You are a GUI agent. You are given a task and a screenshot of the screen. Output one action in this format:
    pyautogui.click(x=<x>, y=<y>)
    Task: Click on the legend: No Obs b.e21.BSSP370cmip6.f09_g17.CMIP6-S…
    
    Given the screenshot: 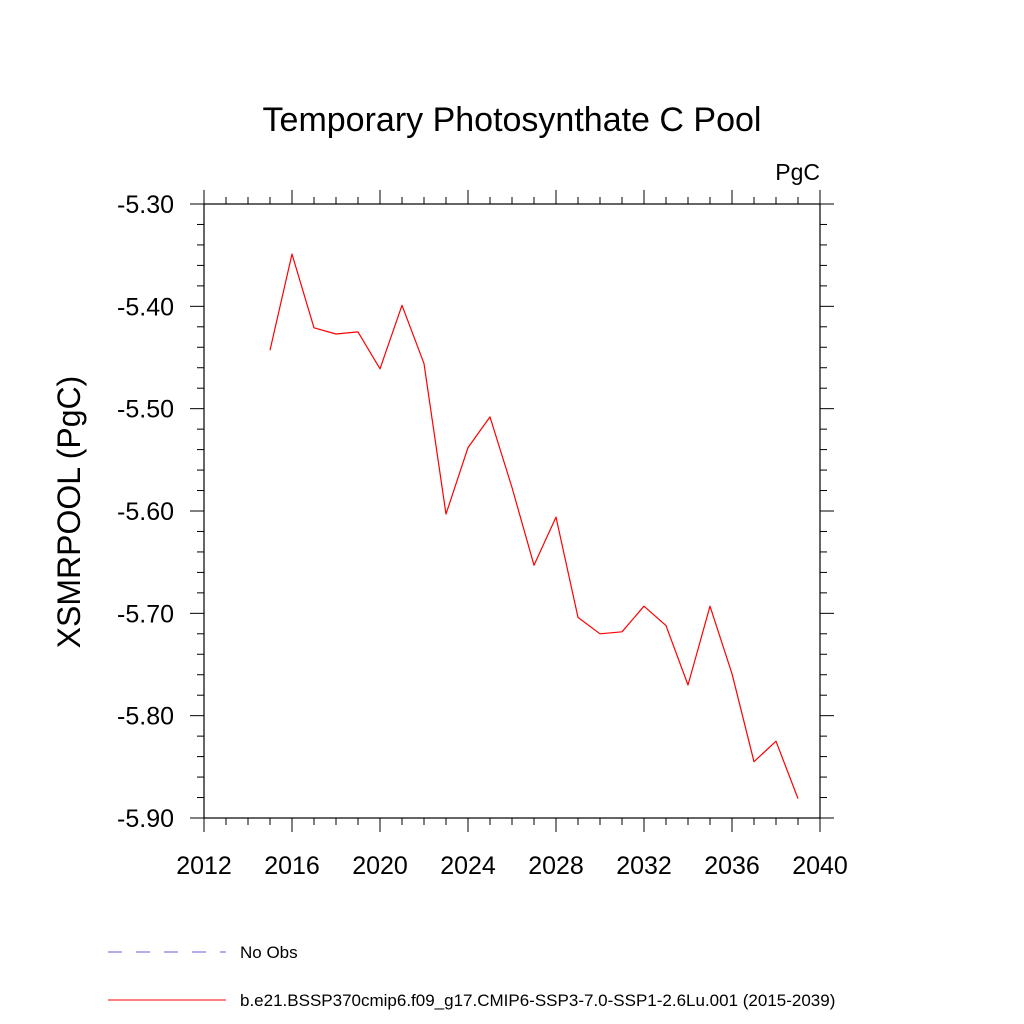 What is the action you would take?
    pyautogui.click(x=471, y=976)
    